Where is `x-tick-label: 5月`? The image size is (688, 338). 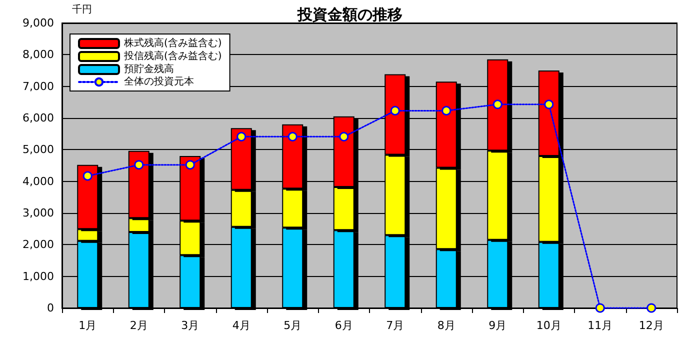
x-tick-label: 5月 is located at coordinates (293, 325).